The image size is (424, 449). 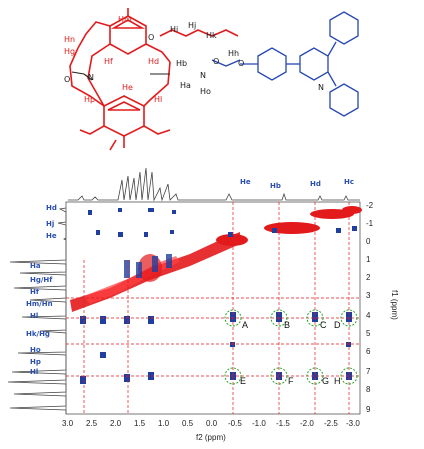 What do you see at coordinates (41, 280) in the screenshot?
I see `left-header-hg-hf: Hg/Hf` at bounding box center [41, 280].